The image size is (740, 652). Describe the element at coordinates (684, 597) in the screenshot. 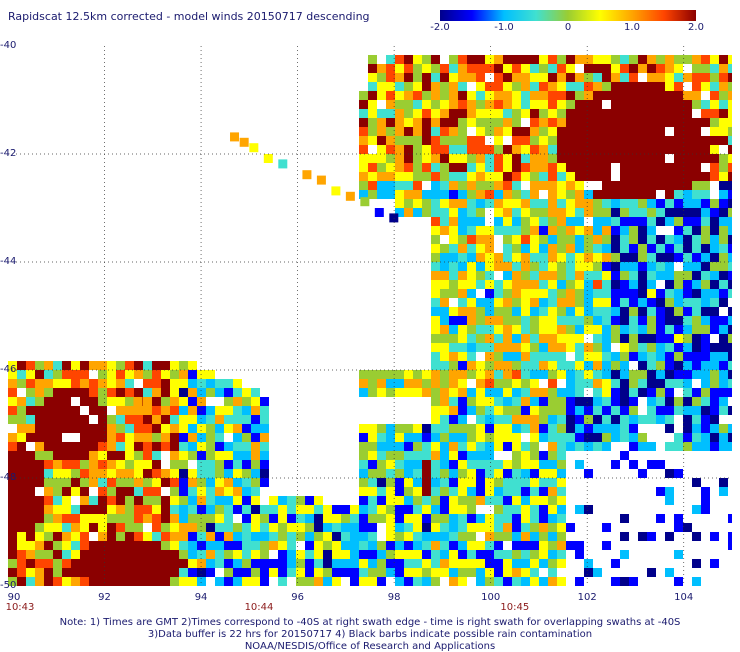

I see `longitude-label: 104` at that location.